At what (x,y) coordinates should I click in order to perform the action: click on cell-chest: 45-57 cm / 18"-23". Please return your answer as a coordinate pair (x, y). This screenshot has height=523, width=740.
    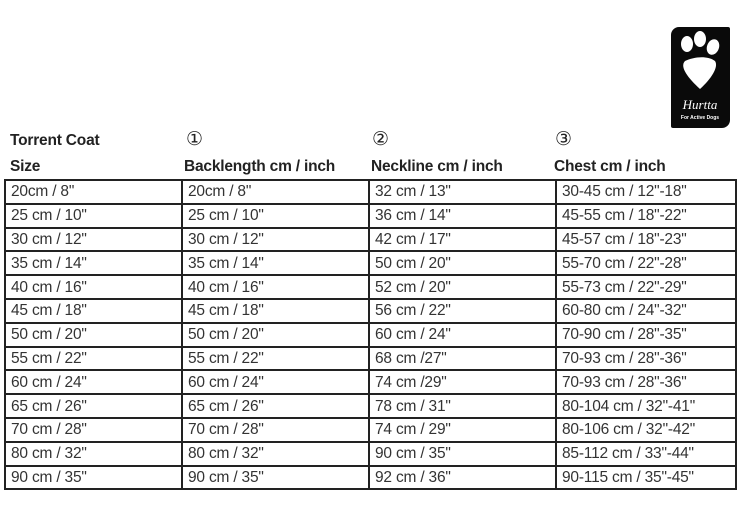
    Looking at the image, I should click on (646, 239).